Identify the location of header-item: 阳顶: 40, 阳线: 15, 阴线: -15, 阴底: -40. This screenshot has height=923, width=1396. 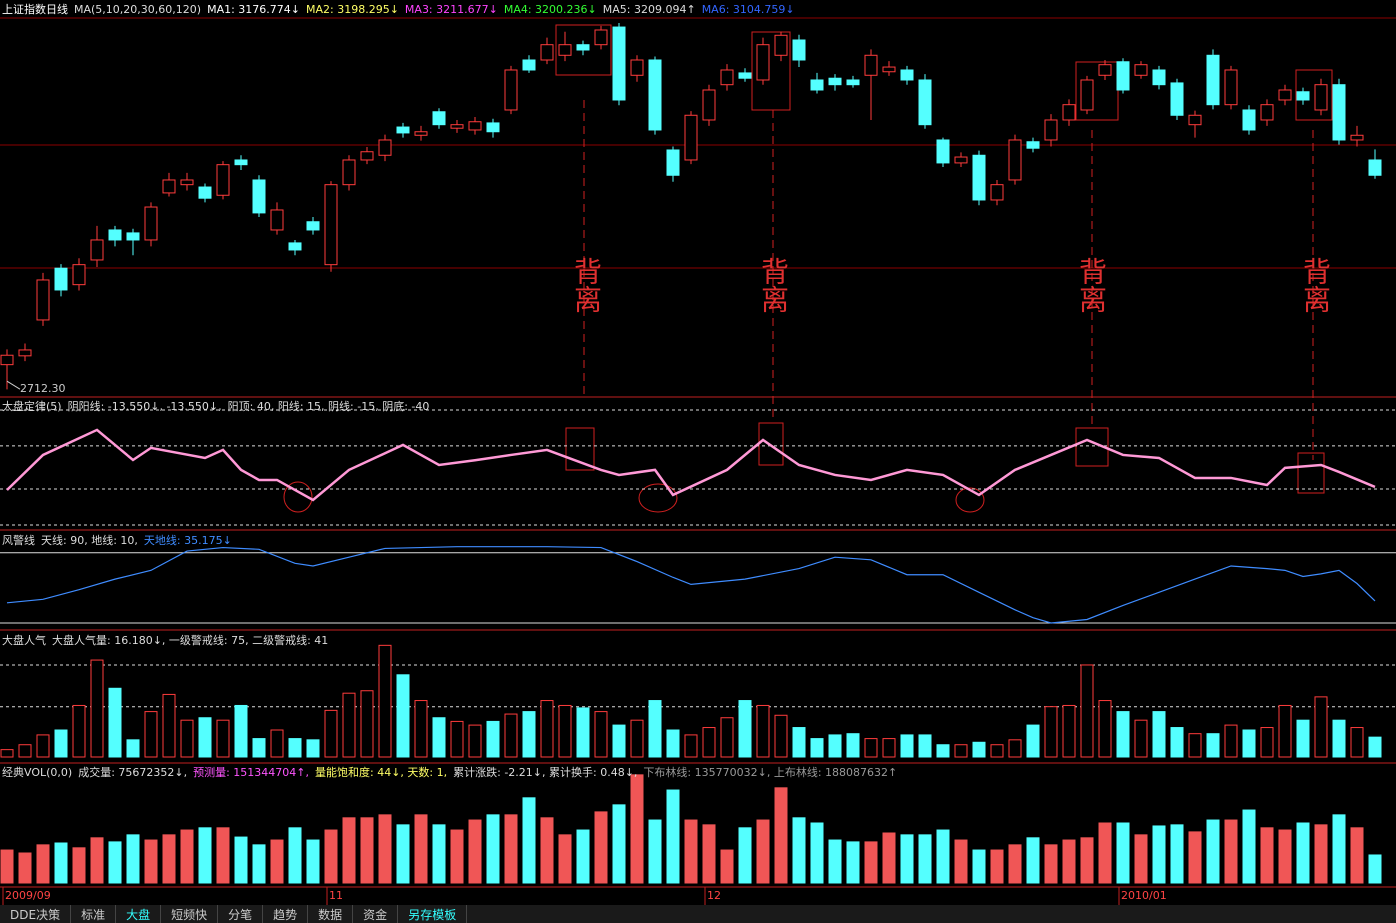
(328, 406).